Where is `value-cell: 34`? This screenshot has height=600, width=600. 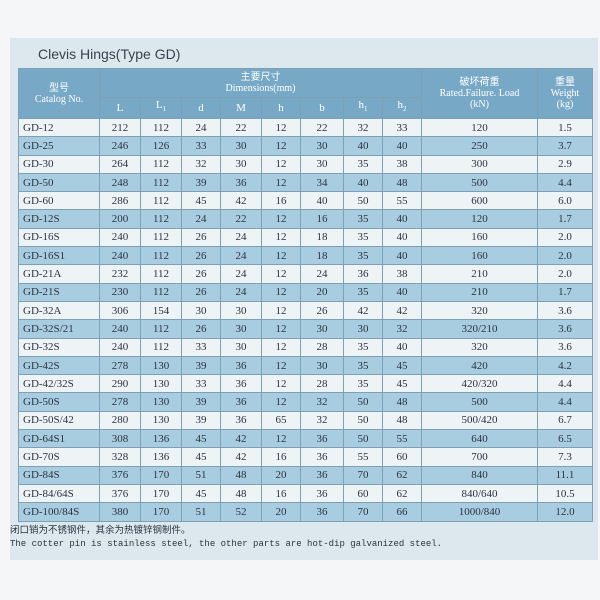
value-cell: 34 is located at coordinates (322, 182).